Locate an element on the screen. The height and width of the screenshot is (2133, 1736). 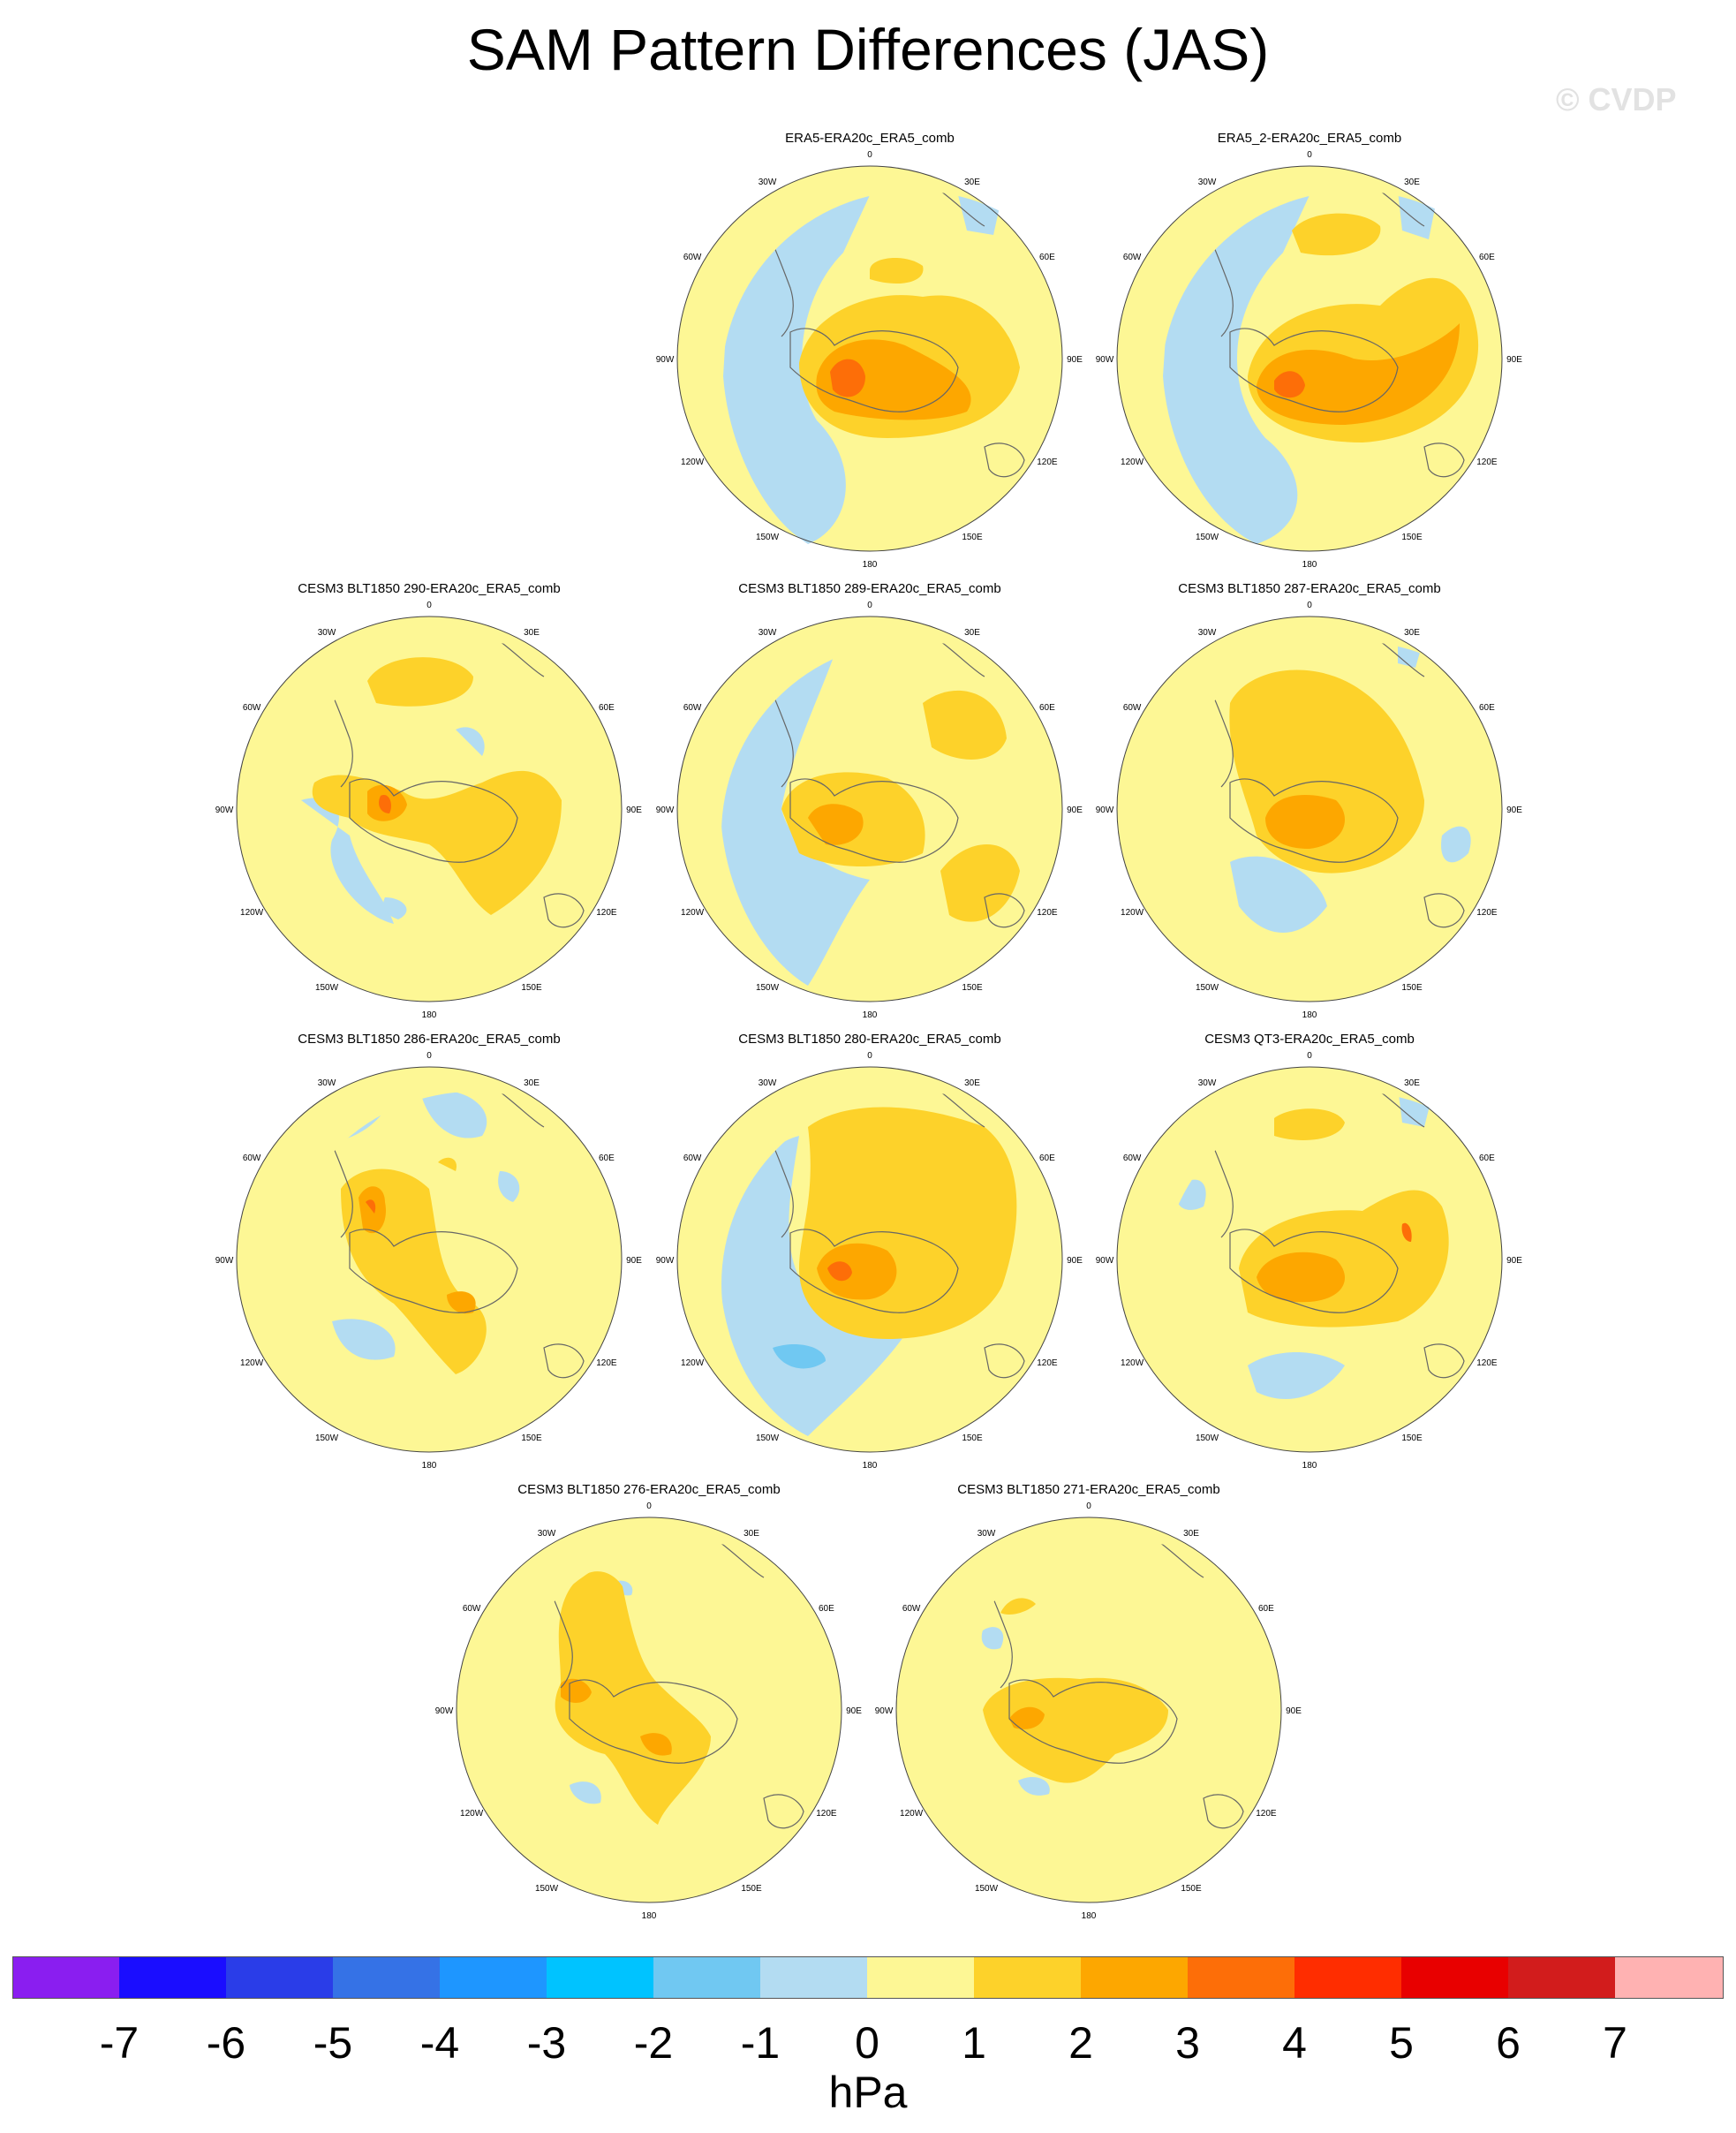
colorbar-tick-label: -4 is located at coordinates (440, 2043).